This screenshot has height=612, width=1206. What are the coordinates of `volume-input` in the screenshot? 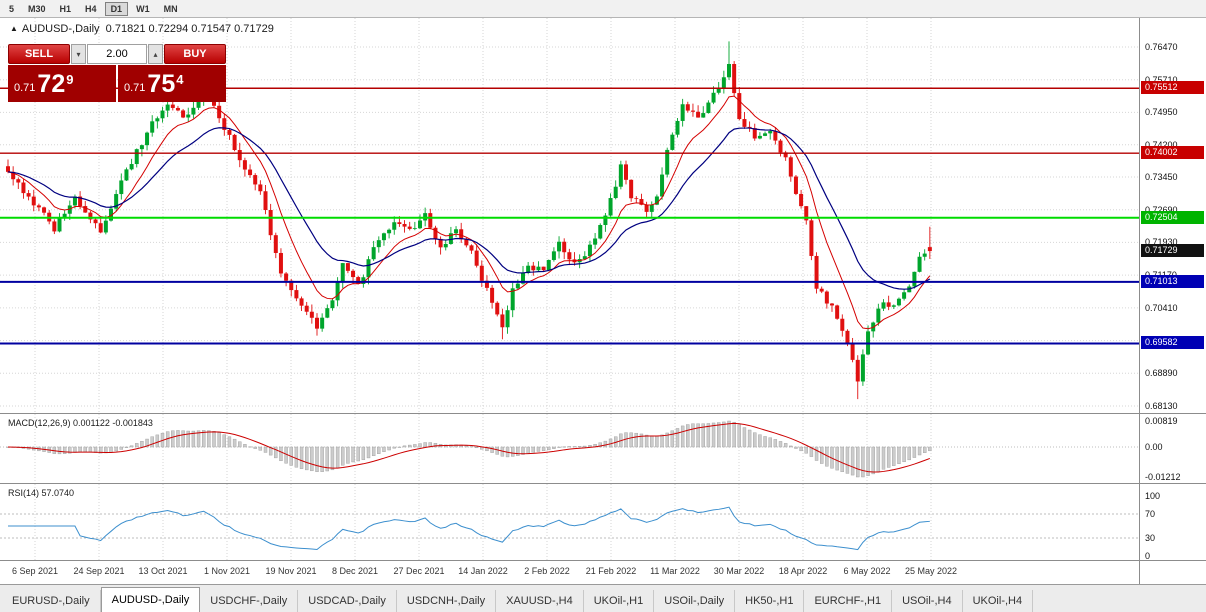 It's located at (117, 54).